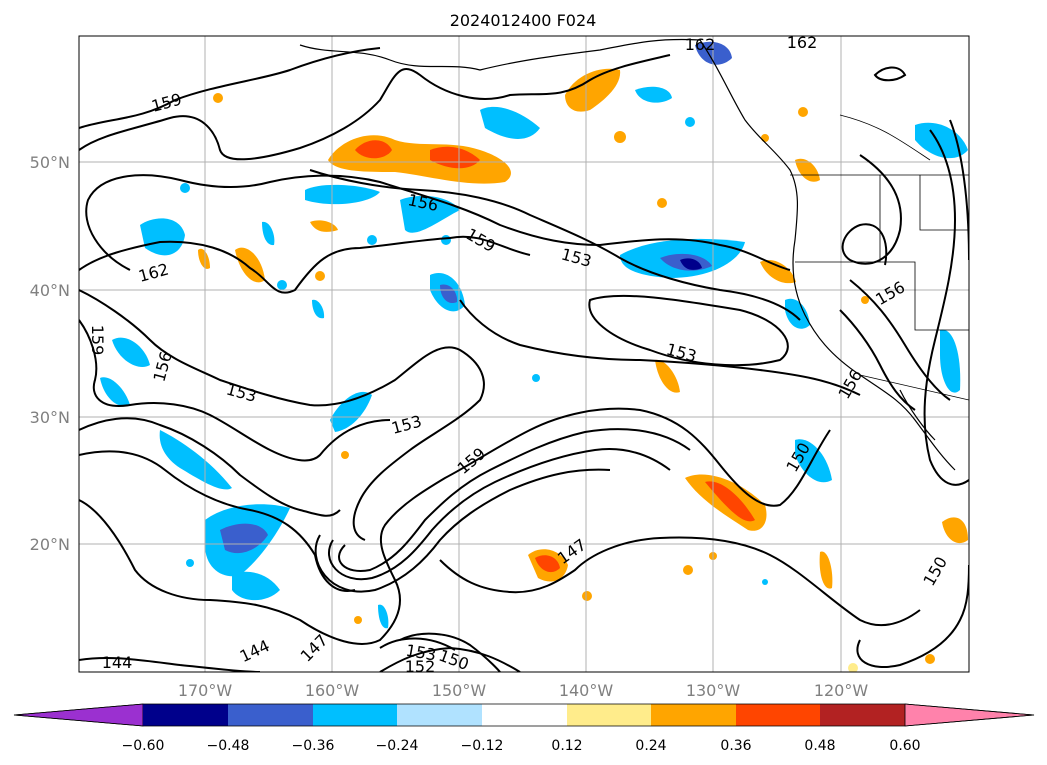 Image resolution: width=1047 pixels, height=765 pixels. I want to click on lat-label: 30°N, so click(50, 417).